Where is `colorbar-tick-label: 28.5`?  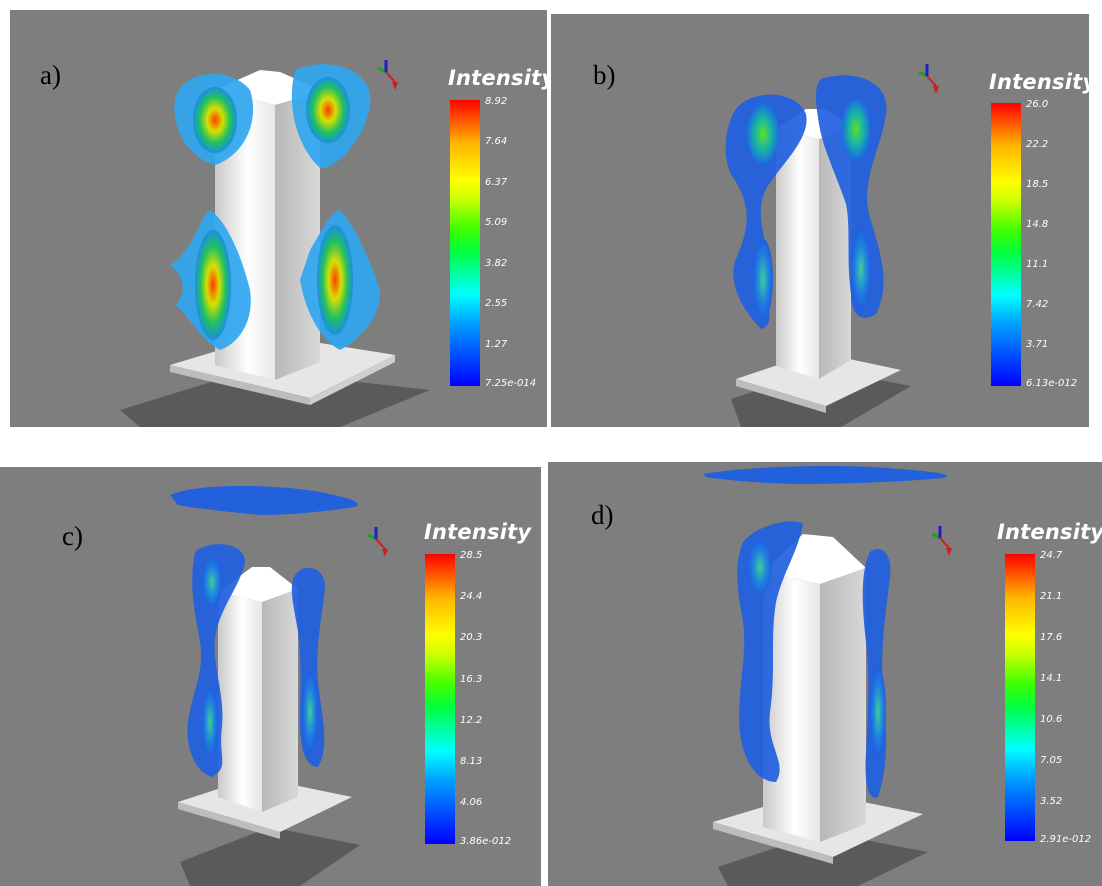 colorbar-tick-label: 28.5 is located at coordinates (471, 555).